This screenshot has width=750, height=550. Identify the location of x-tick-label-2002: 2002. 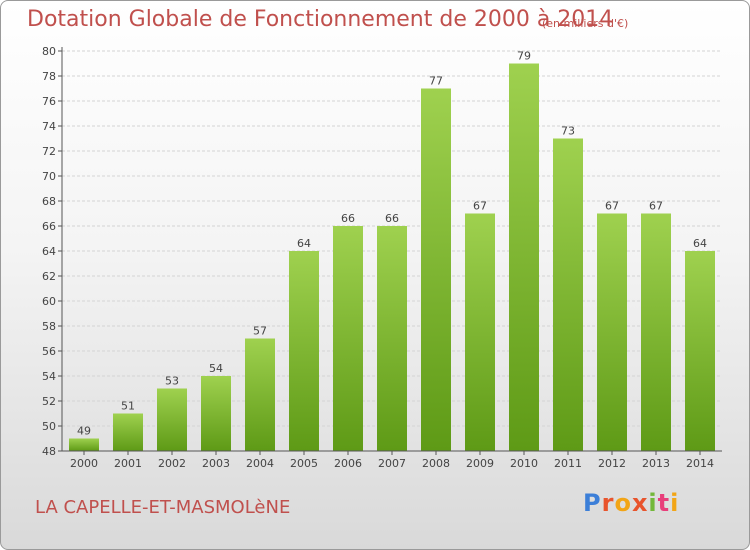
(172, 463).